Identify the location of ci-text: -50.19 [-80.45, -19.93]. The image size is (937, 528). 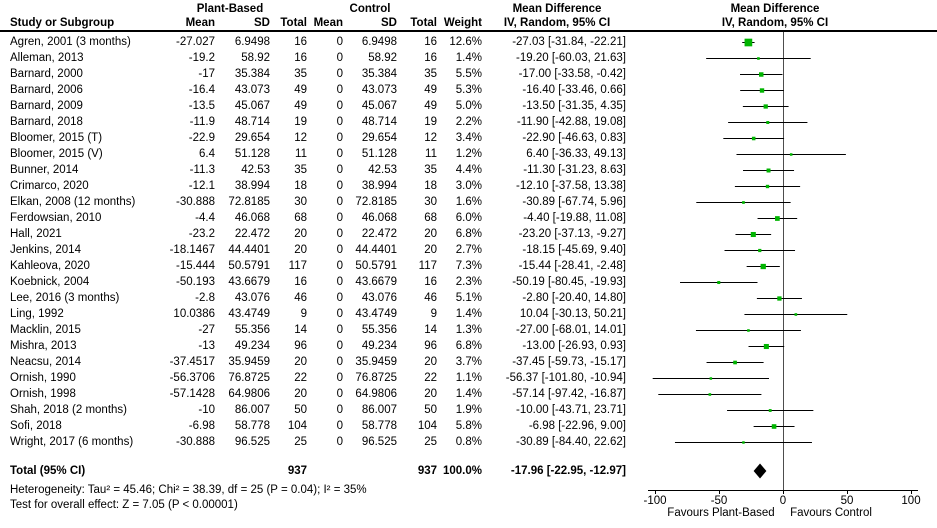
(569, 282).